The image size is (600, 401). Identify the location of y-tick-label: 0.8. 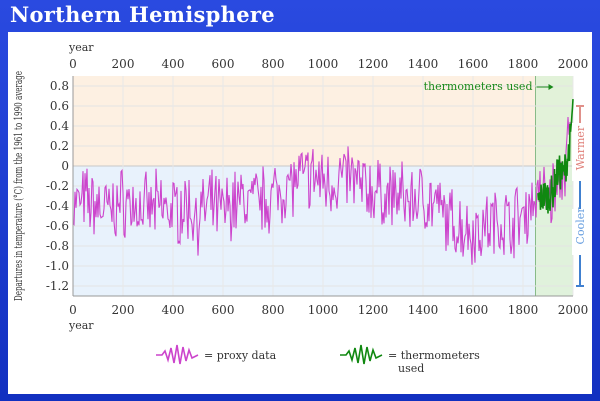
(59, 86).